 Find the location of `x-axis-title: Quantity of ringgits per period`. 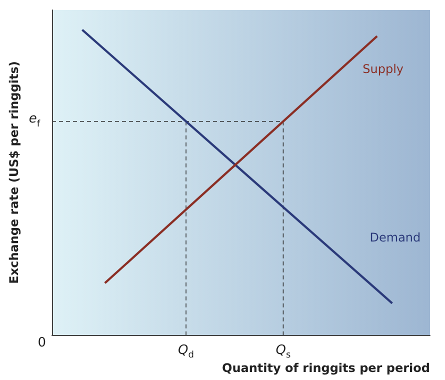

x-axis-title: Quantity of ringgits per period is located at coordinates (326, 368).